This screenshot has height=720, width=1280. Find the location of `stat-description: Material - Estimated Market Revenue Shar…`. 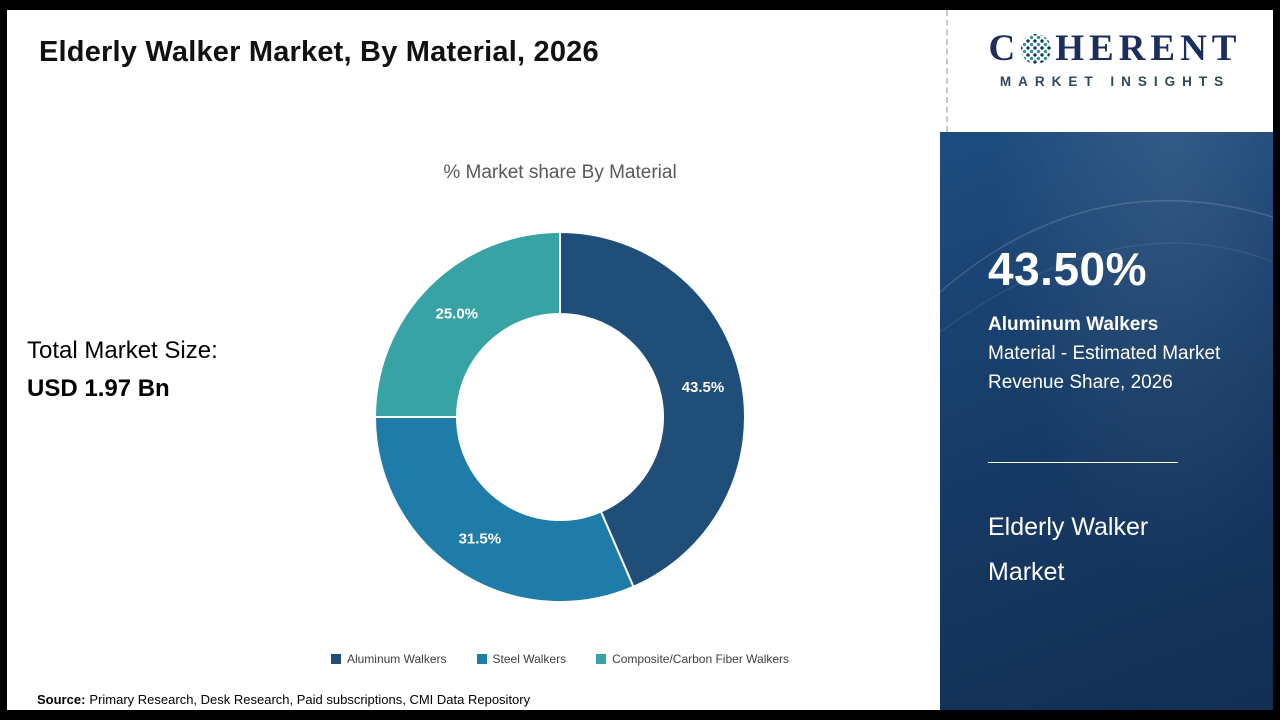

stat-description: Material - Estimated Market Revenue Shar… is located at coordinates (1104, 368).